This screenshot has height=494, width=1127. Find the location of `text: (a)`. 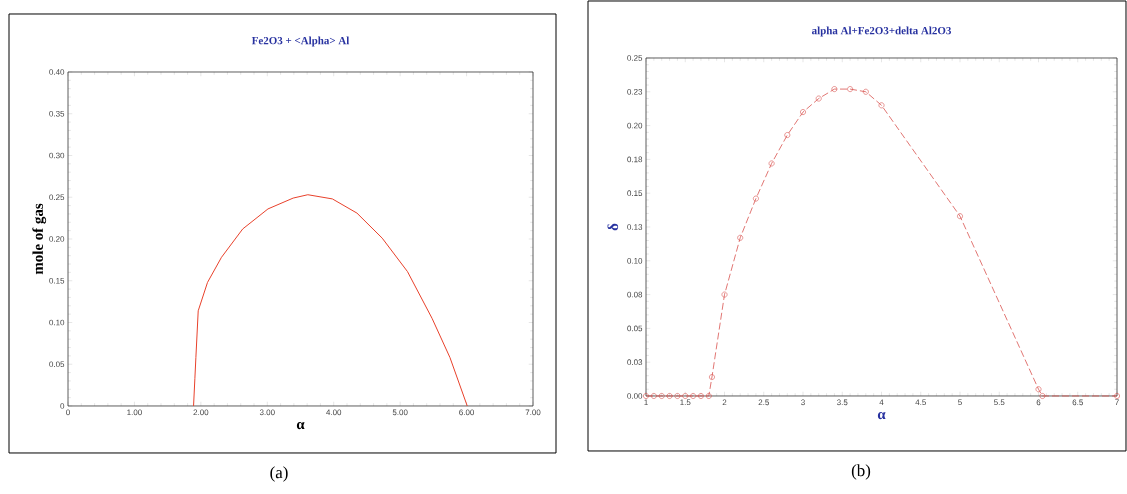

text: (a) is located at coordinates (279, 474).